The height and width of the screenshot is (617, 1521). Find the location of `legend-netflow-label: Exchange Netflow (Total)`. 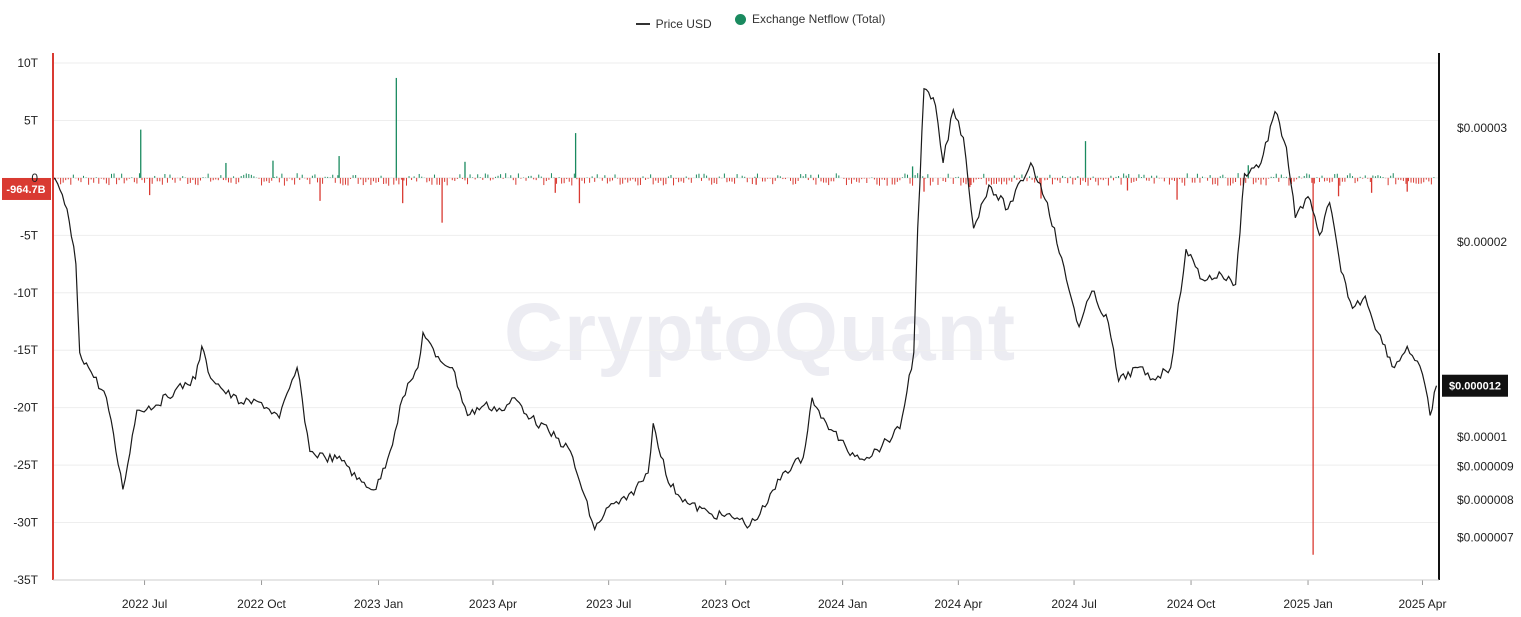

legend-netflow-label: Exchange Netflow (Total) is located at coordinates (818, 19).